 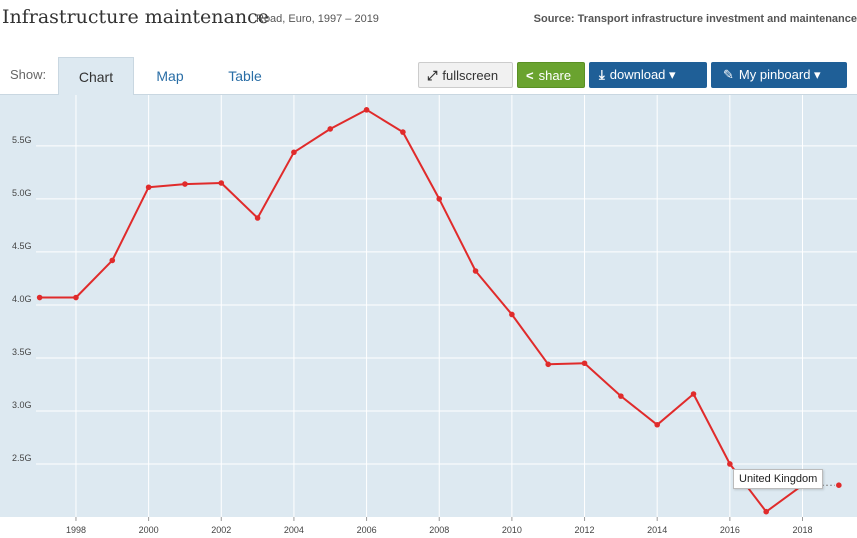 I want to click on download-button: ⤓ download ▾, so click(x=648, y=75).